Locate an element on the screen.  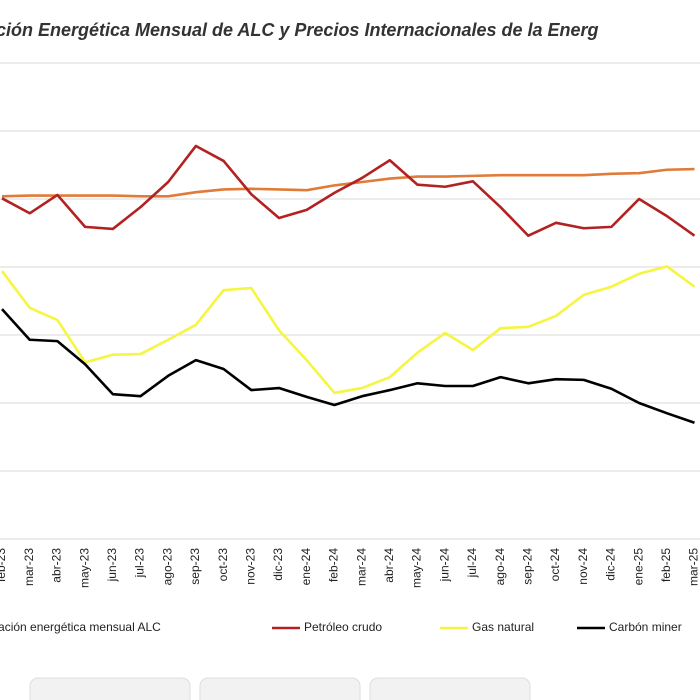
legend-label: Petróleo crudo is located at coordinates (343, 627).